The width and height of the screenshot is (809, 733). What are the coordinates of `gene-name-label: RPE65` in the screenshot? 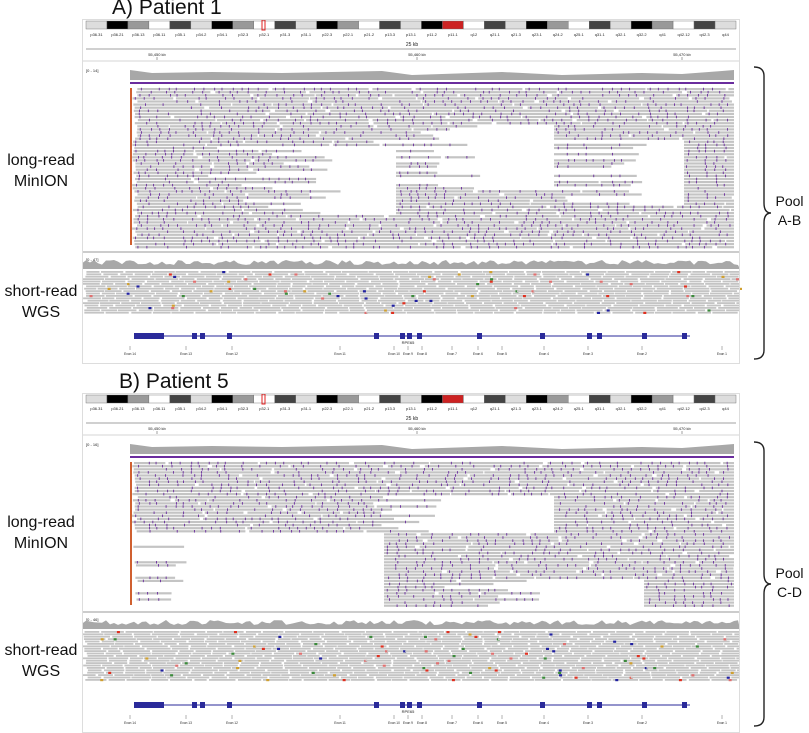 It's located at (408, 711).